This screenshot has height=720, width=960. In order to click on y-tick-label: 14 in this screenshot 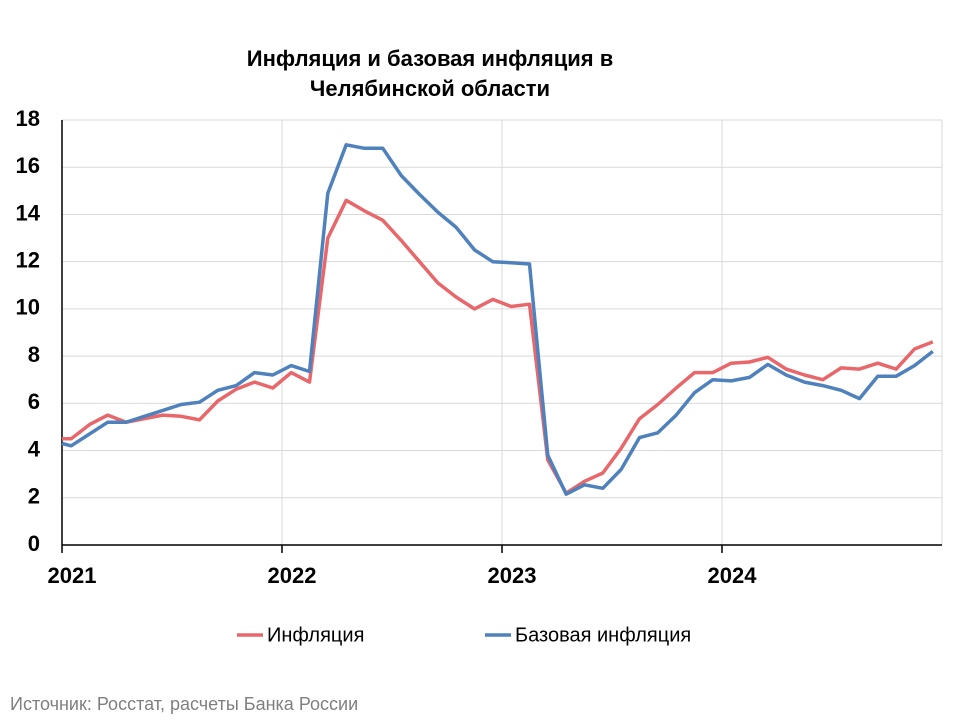, I will do `click(28, 212)`.